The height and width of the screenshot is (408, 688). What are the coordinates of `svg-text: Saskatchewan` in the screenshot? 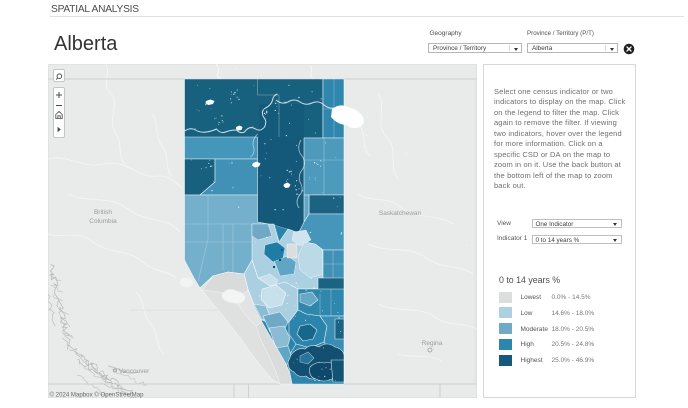 It's located at (400, 213).